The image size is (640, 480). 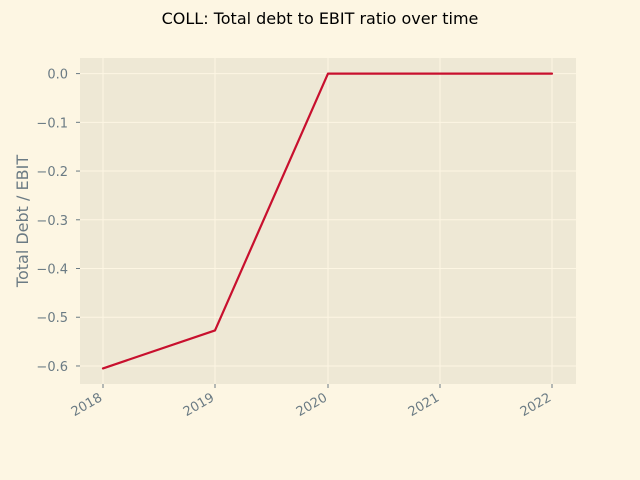 What do you see at coordinates (22, 221) in the screenshot?
I see `y-axis-label: Total Debt / EBIT` at bounding box center [22, 221].